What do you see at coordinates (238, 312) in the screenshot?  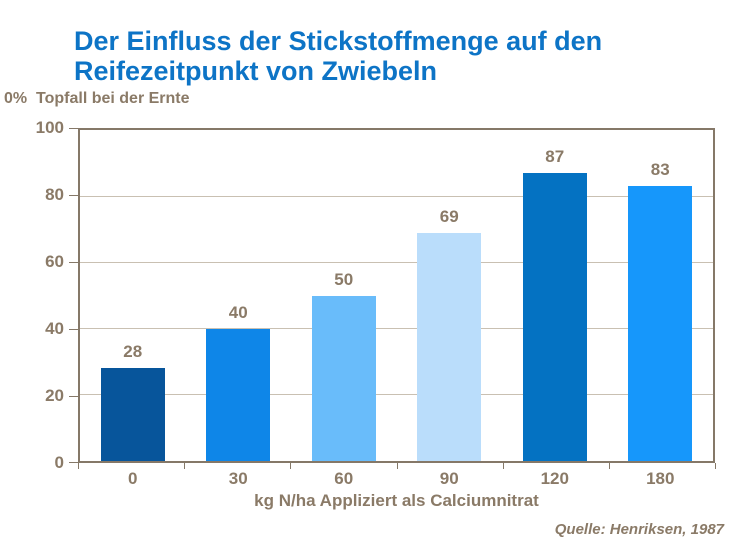 I see `bar-value-label-30: 40` at bounding box center [238, 312].